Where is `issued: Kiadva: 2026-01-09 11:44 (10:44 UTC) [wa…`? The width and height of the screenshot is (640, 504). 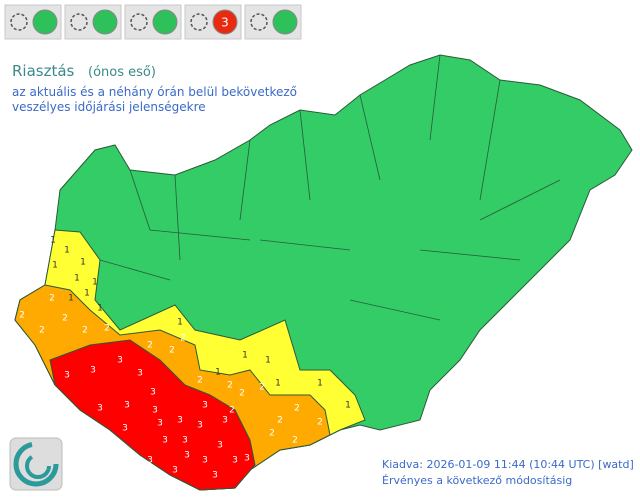 issued: Kiadva: 2026-01-09 11:44 (10:44 UTC) [wa… is located at coordinates (508, 464).